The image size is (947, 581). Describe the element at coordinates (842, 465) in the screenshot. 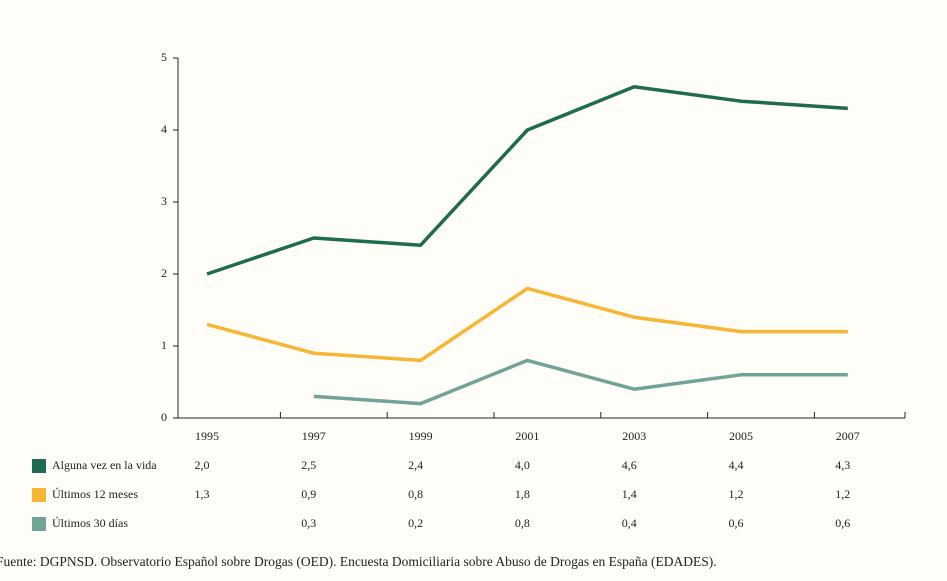

I see `table-value: 4,3` at that location.